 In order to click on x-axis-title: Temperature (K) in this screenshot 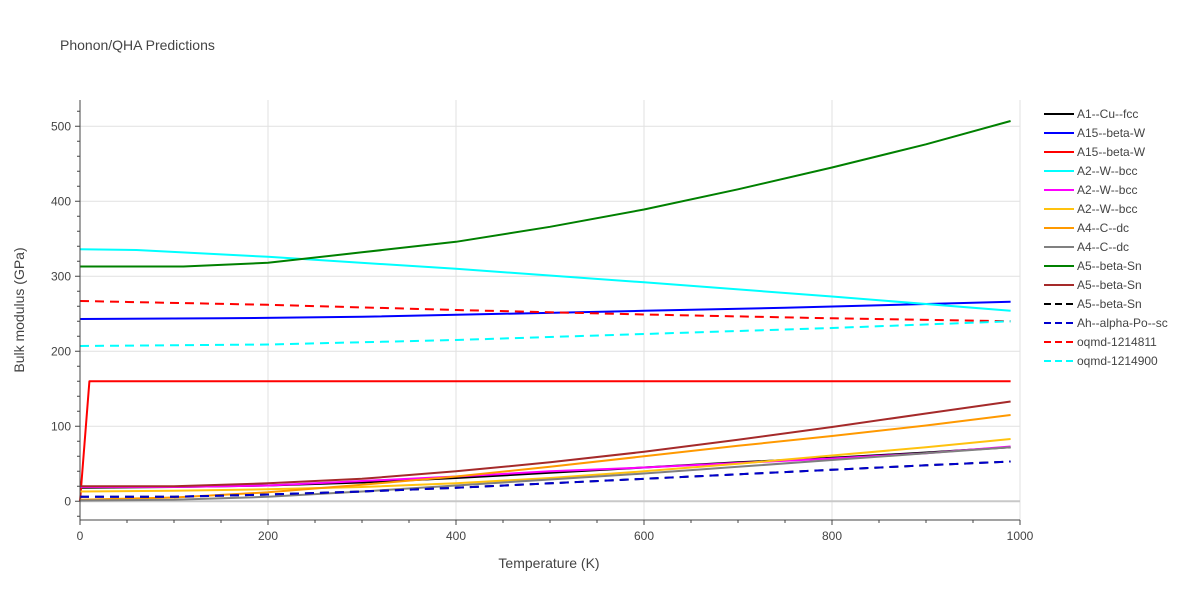, I will do `click(548, 563)`.